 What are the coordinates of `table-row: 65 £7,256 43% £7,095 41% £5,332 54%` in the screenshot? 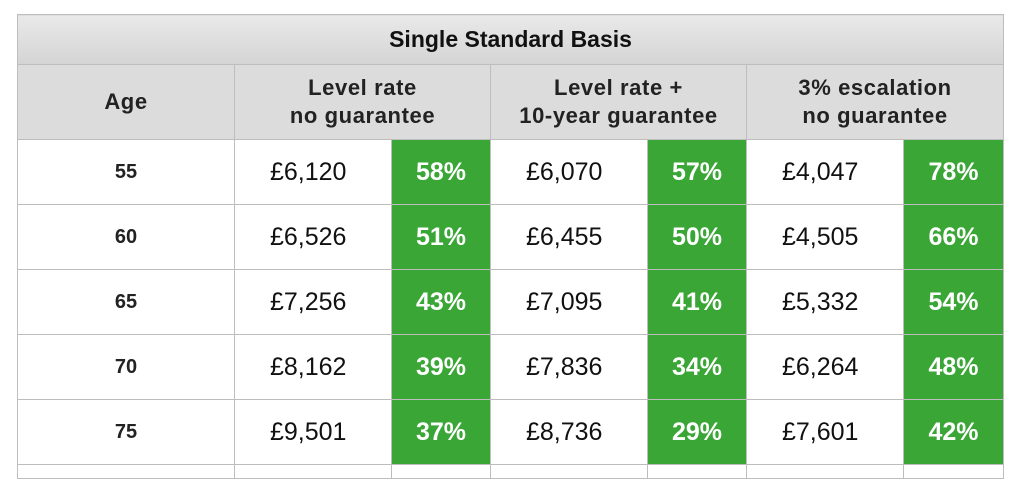 It's located at (511, 302).